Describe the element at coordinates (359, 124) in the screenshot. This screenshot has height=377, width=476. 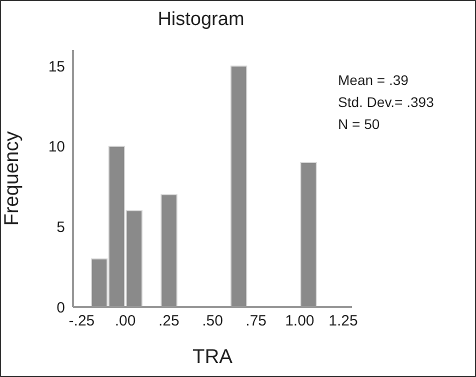
I see `annotation: N = 50` at that location.